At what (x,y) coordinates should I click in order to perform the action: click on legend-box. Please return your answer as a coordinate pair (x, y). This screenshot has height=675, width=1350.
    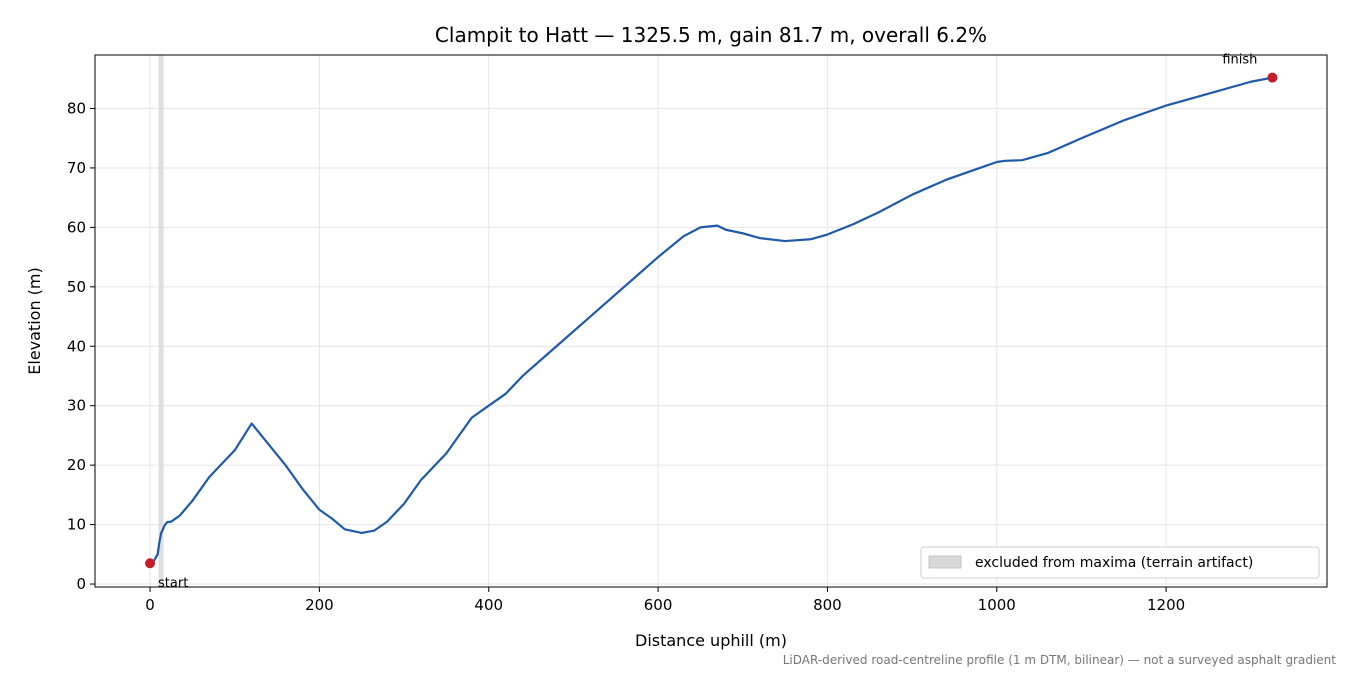
    Looking at the image, I should click on (1120, 562).